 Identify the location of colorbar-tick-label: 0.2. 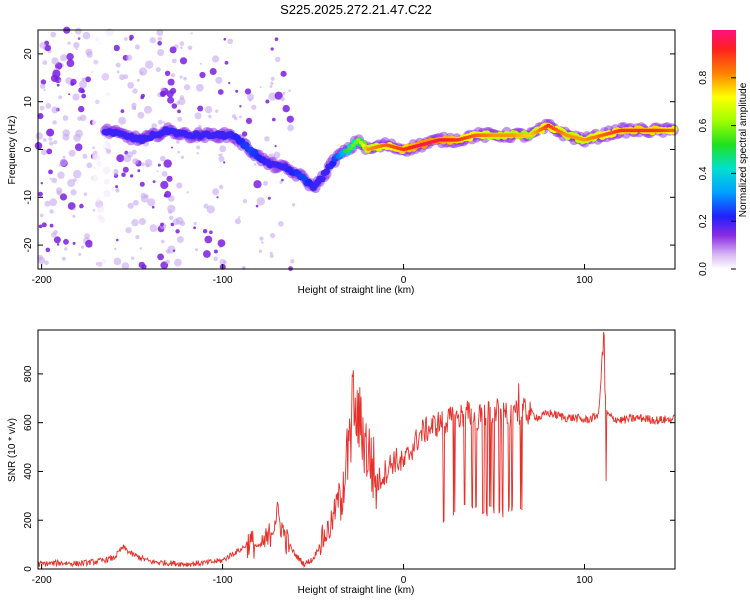
(703, 221).